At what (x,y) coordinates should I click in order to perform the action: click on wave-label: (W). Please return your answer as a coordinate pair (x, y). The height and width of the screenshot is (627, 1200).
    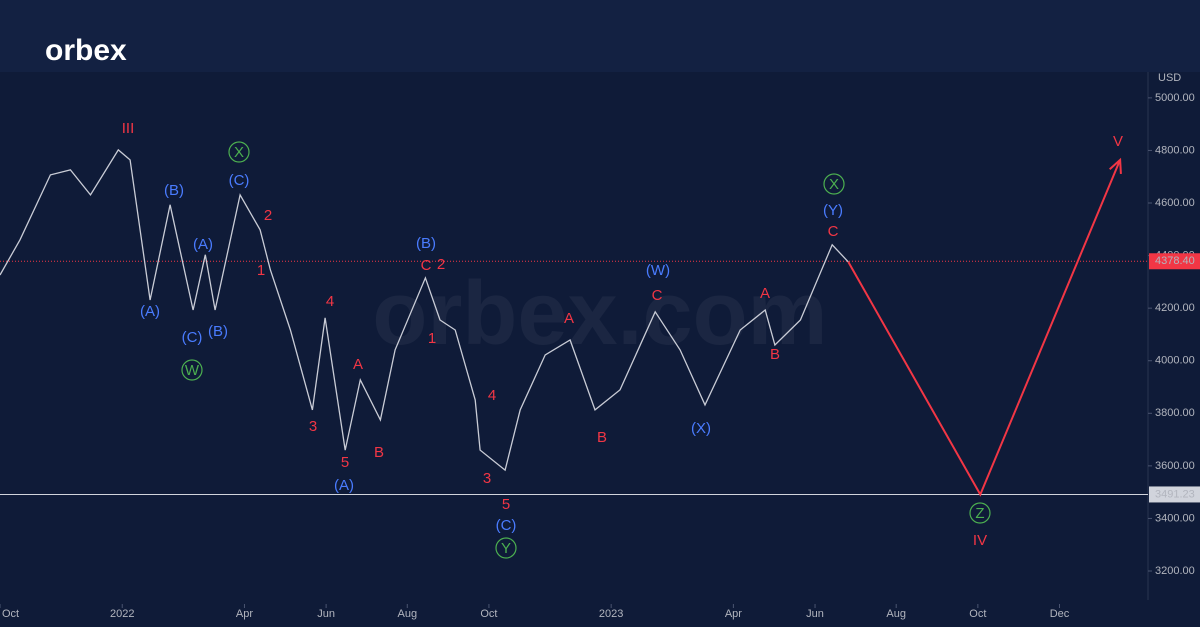
    Looking at the image, I should click on (658, 270).